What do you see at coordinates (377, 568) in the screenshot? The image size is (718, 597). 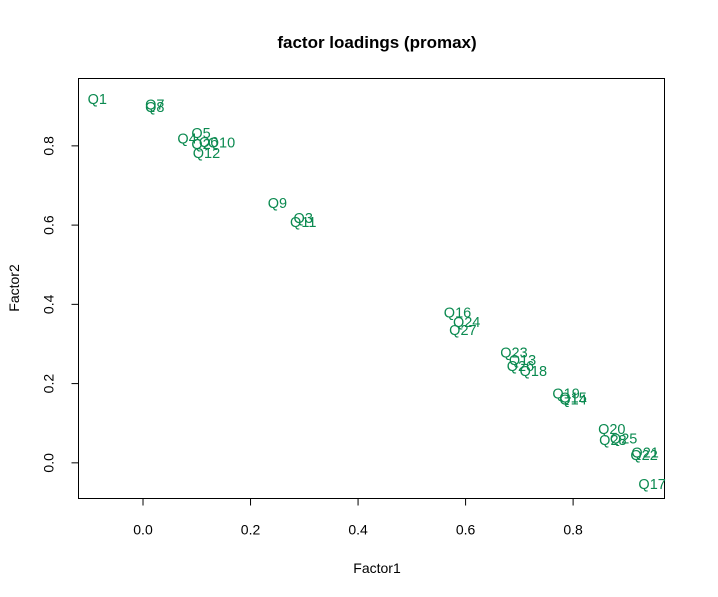 I see `x-axis-label: Factor1` at bounding box center [377, 568].